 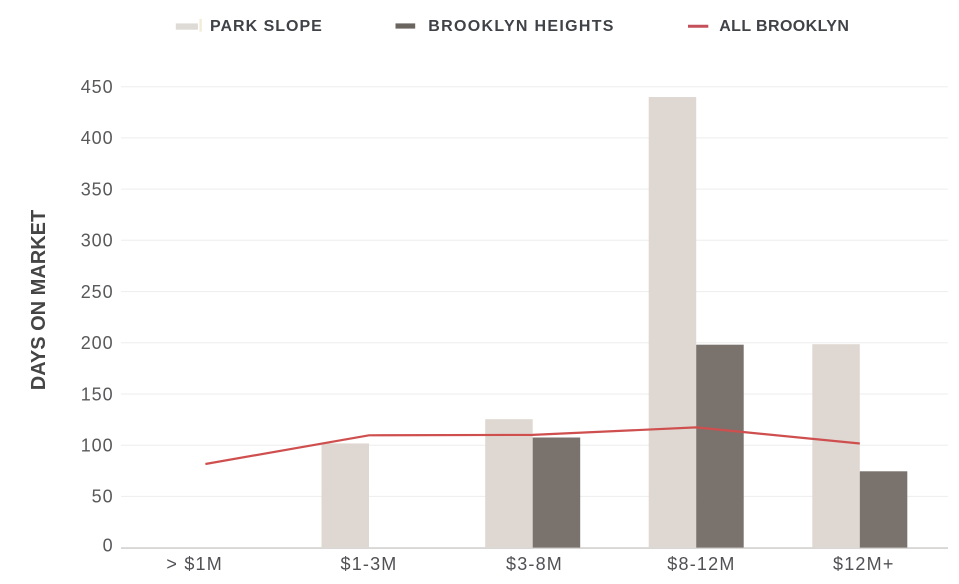 What do you see at coordinates (266, 26) in the screenshot?
I see `svg-text: PARK SLOPE` at bounding box center [266, 26].